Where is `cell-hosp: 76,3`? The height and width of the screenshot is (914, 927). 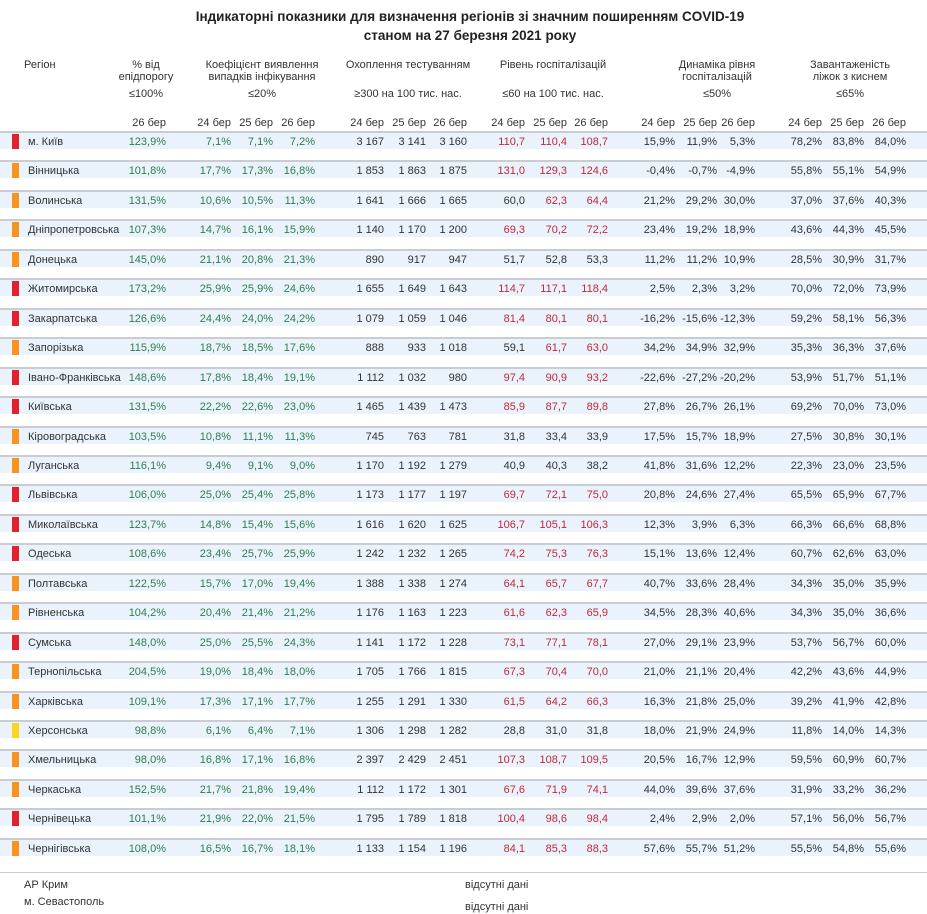 cell-hosp: 76,3 is located at coordinates (597, 554).